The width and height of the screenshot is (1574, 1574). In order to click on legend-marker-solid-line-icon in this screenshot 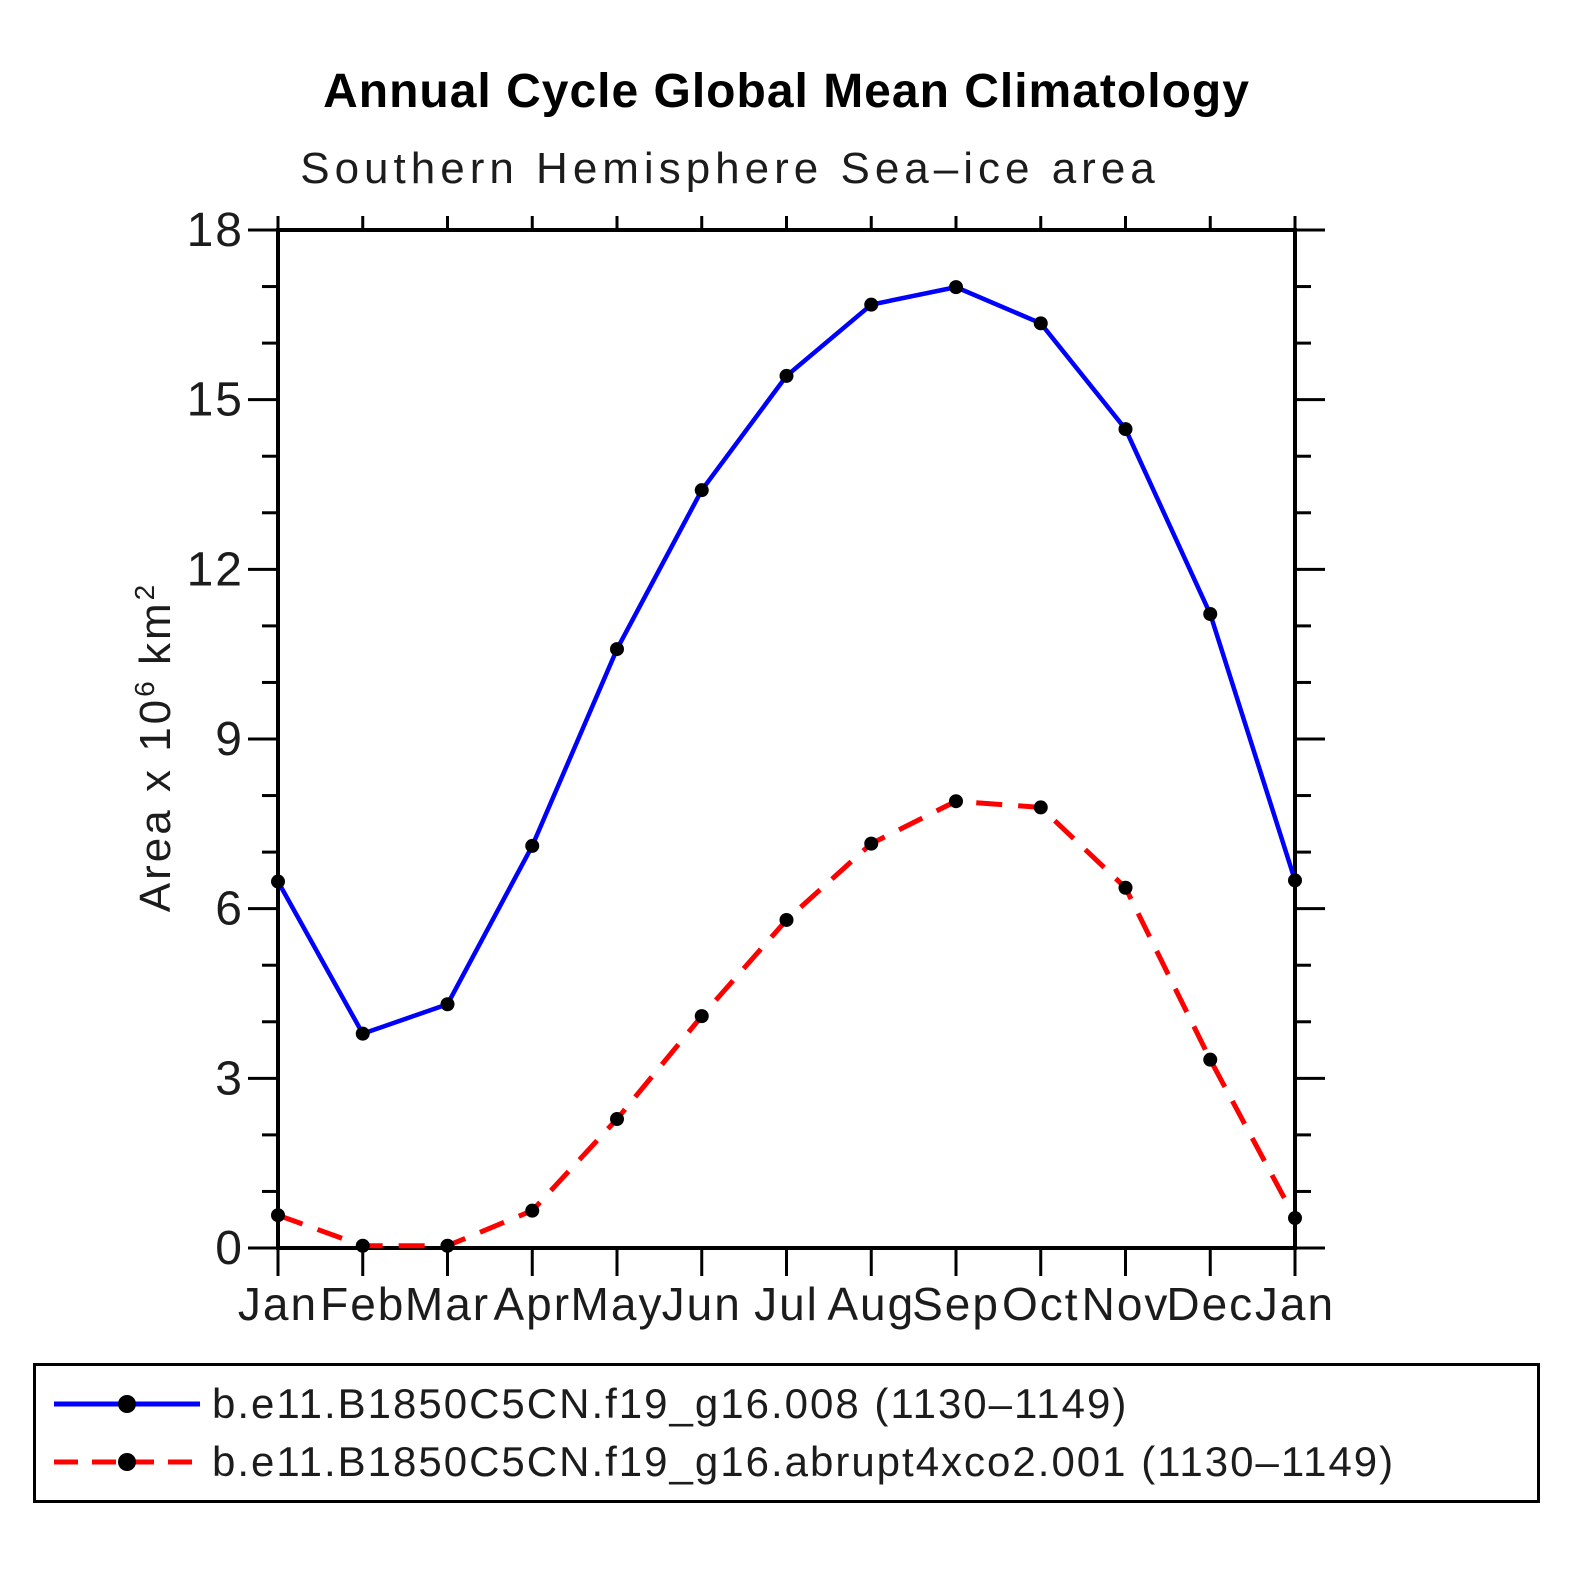, I will do `click(127, 1404)`.